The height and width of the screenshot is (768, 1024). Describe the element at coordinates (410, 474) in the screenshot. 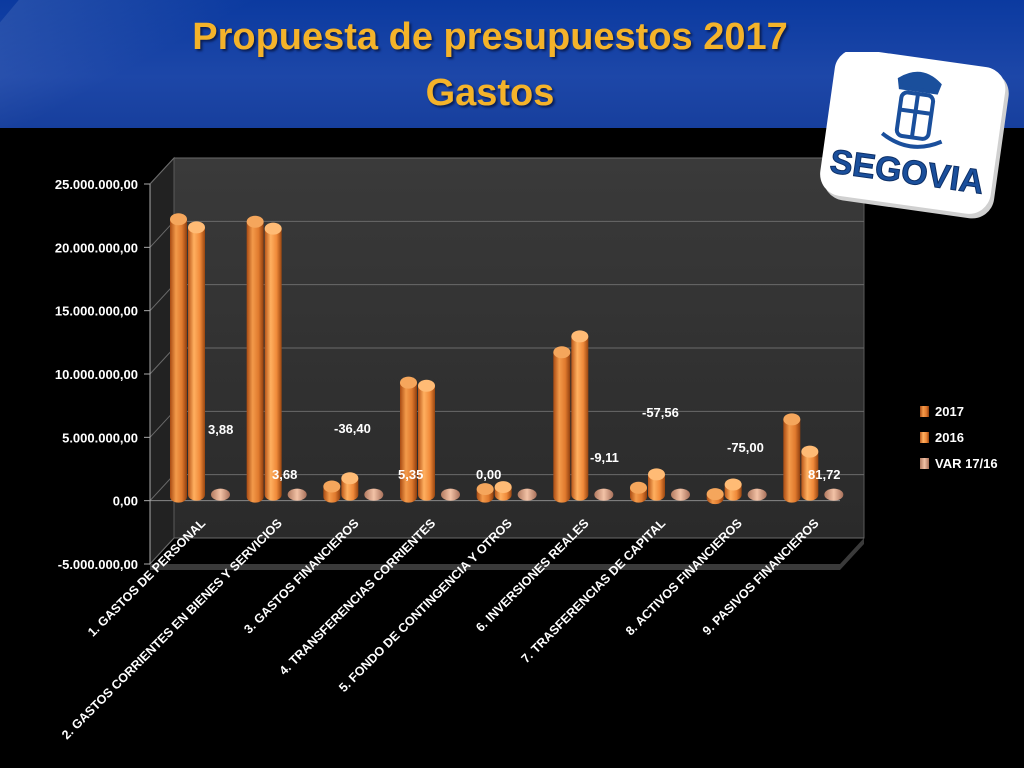

I see `data-label: 5,35` at that location.